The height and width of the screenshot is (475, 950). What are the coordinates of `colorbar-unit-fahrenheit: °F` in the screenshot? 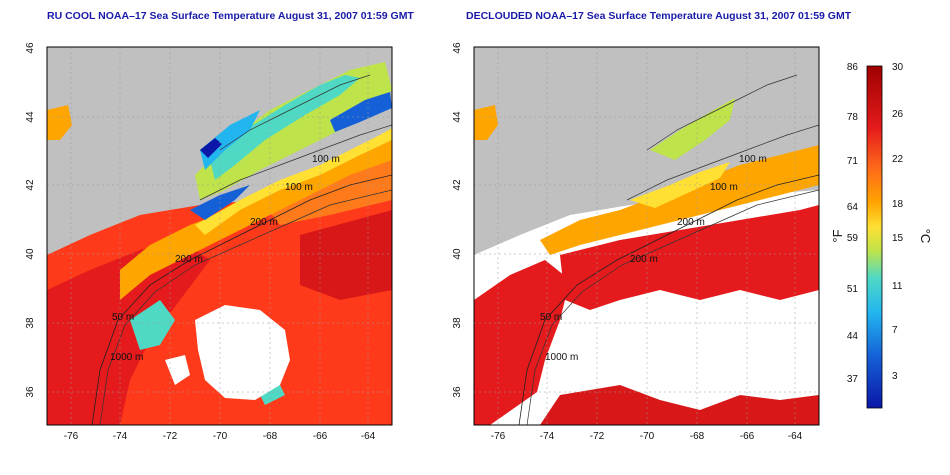 It's located at (837, 235).